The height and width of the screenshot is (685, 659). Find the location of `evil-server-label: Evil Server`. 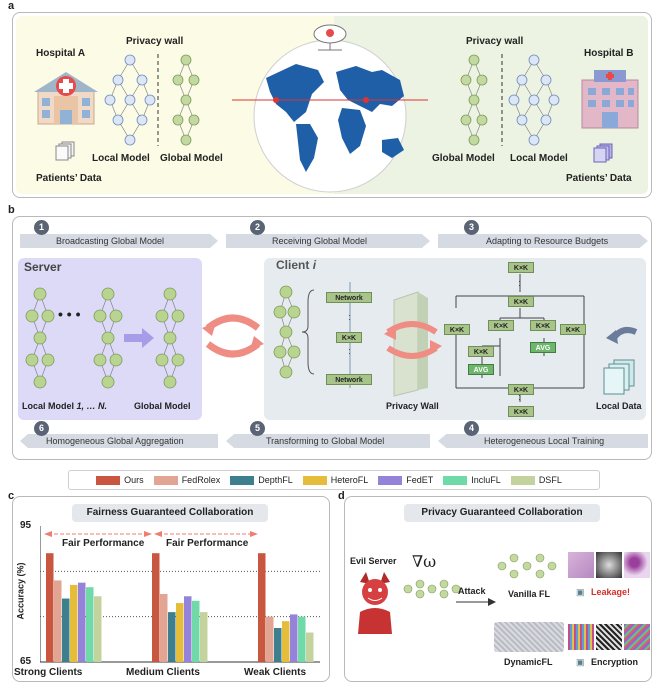

evil-server-label: Evil Server is located at coordinates (373, 561).